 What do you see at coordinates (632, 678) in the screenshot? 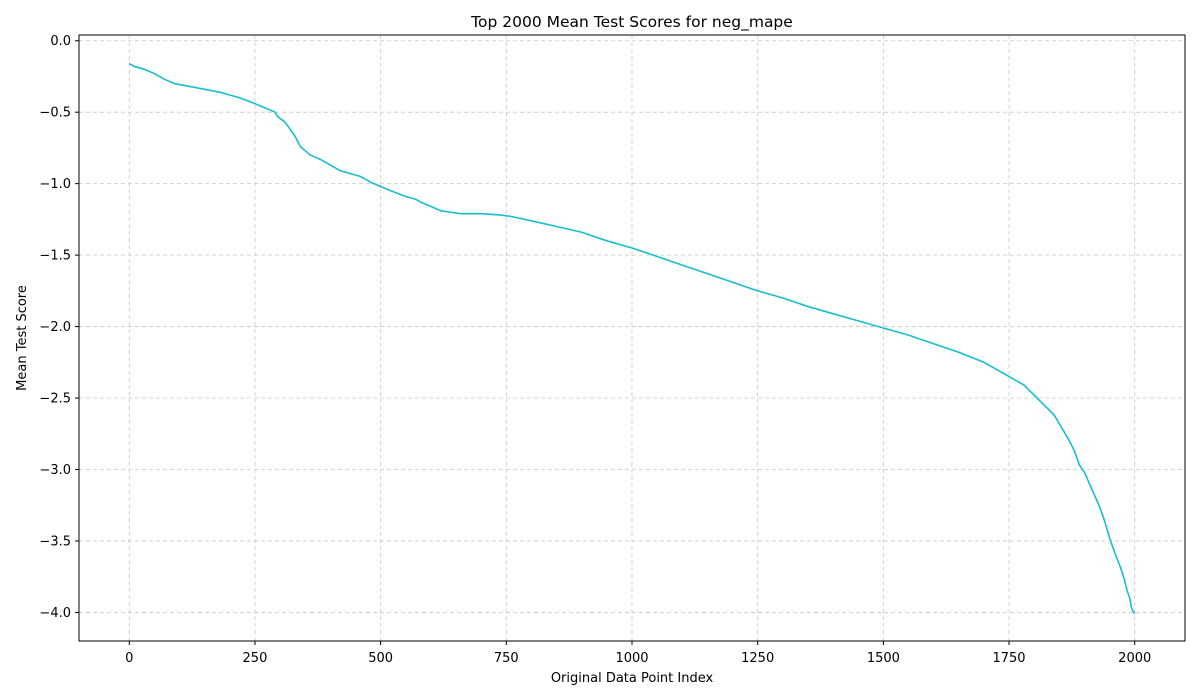
I see `x-axis-label: Original Data Point Index` at bounding box center [632, 678].